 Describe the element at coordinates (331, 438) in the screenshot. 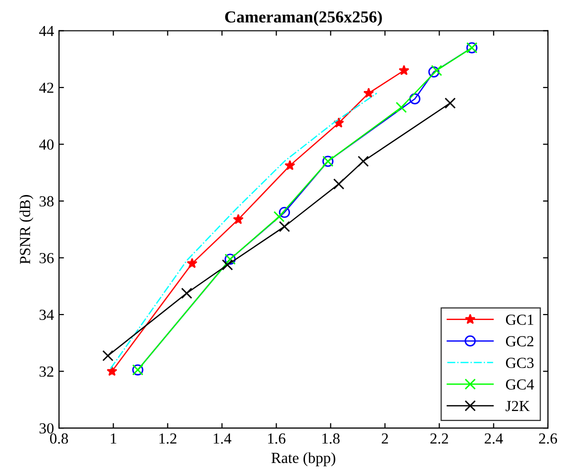

I see `x-tick-label: 1.8` at that location.